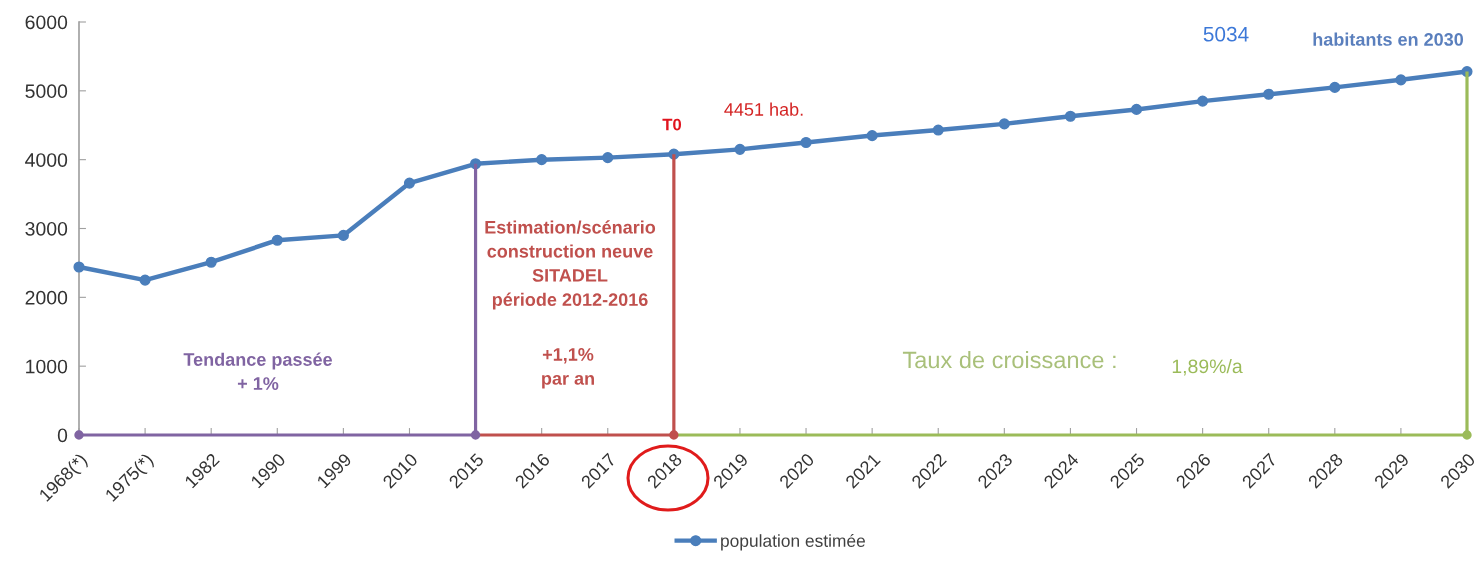  Describe the element at coordinates (46, 91) in the screenshot. I see `y-tick-label: 5000` at that location.